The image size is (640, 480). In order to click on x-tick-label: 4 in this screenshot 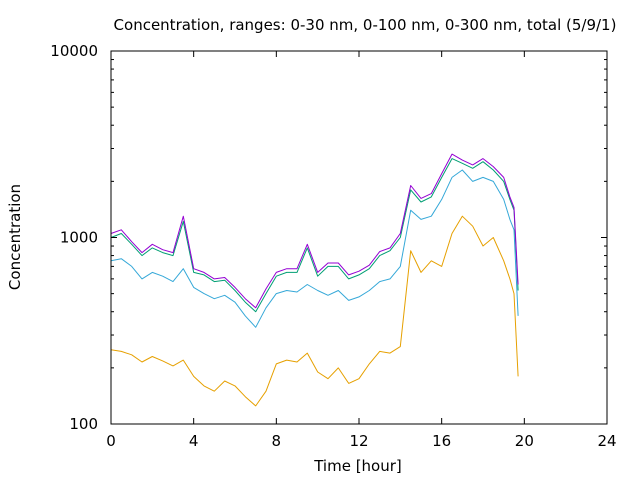, I will do `click(194, 441)`.